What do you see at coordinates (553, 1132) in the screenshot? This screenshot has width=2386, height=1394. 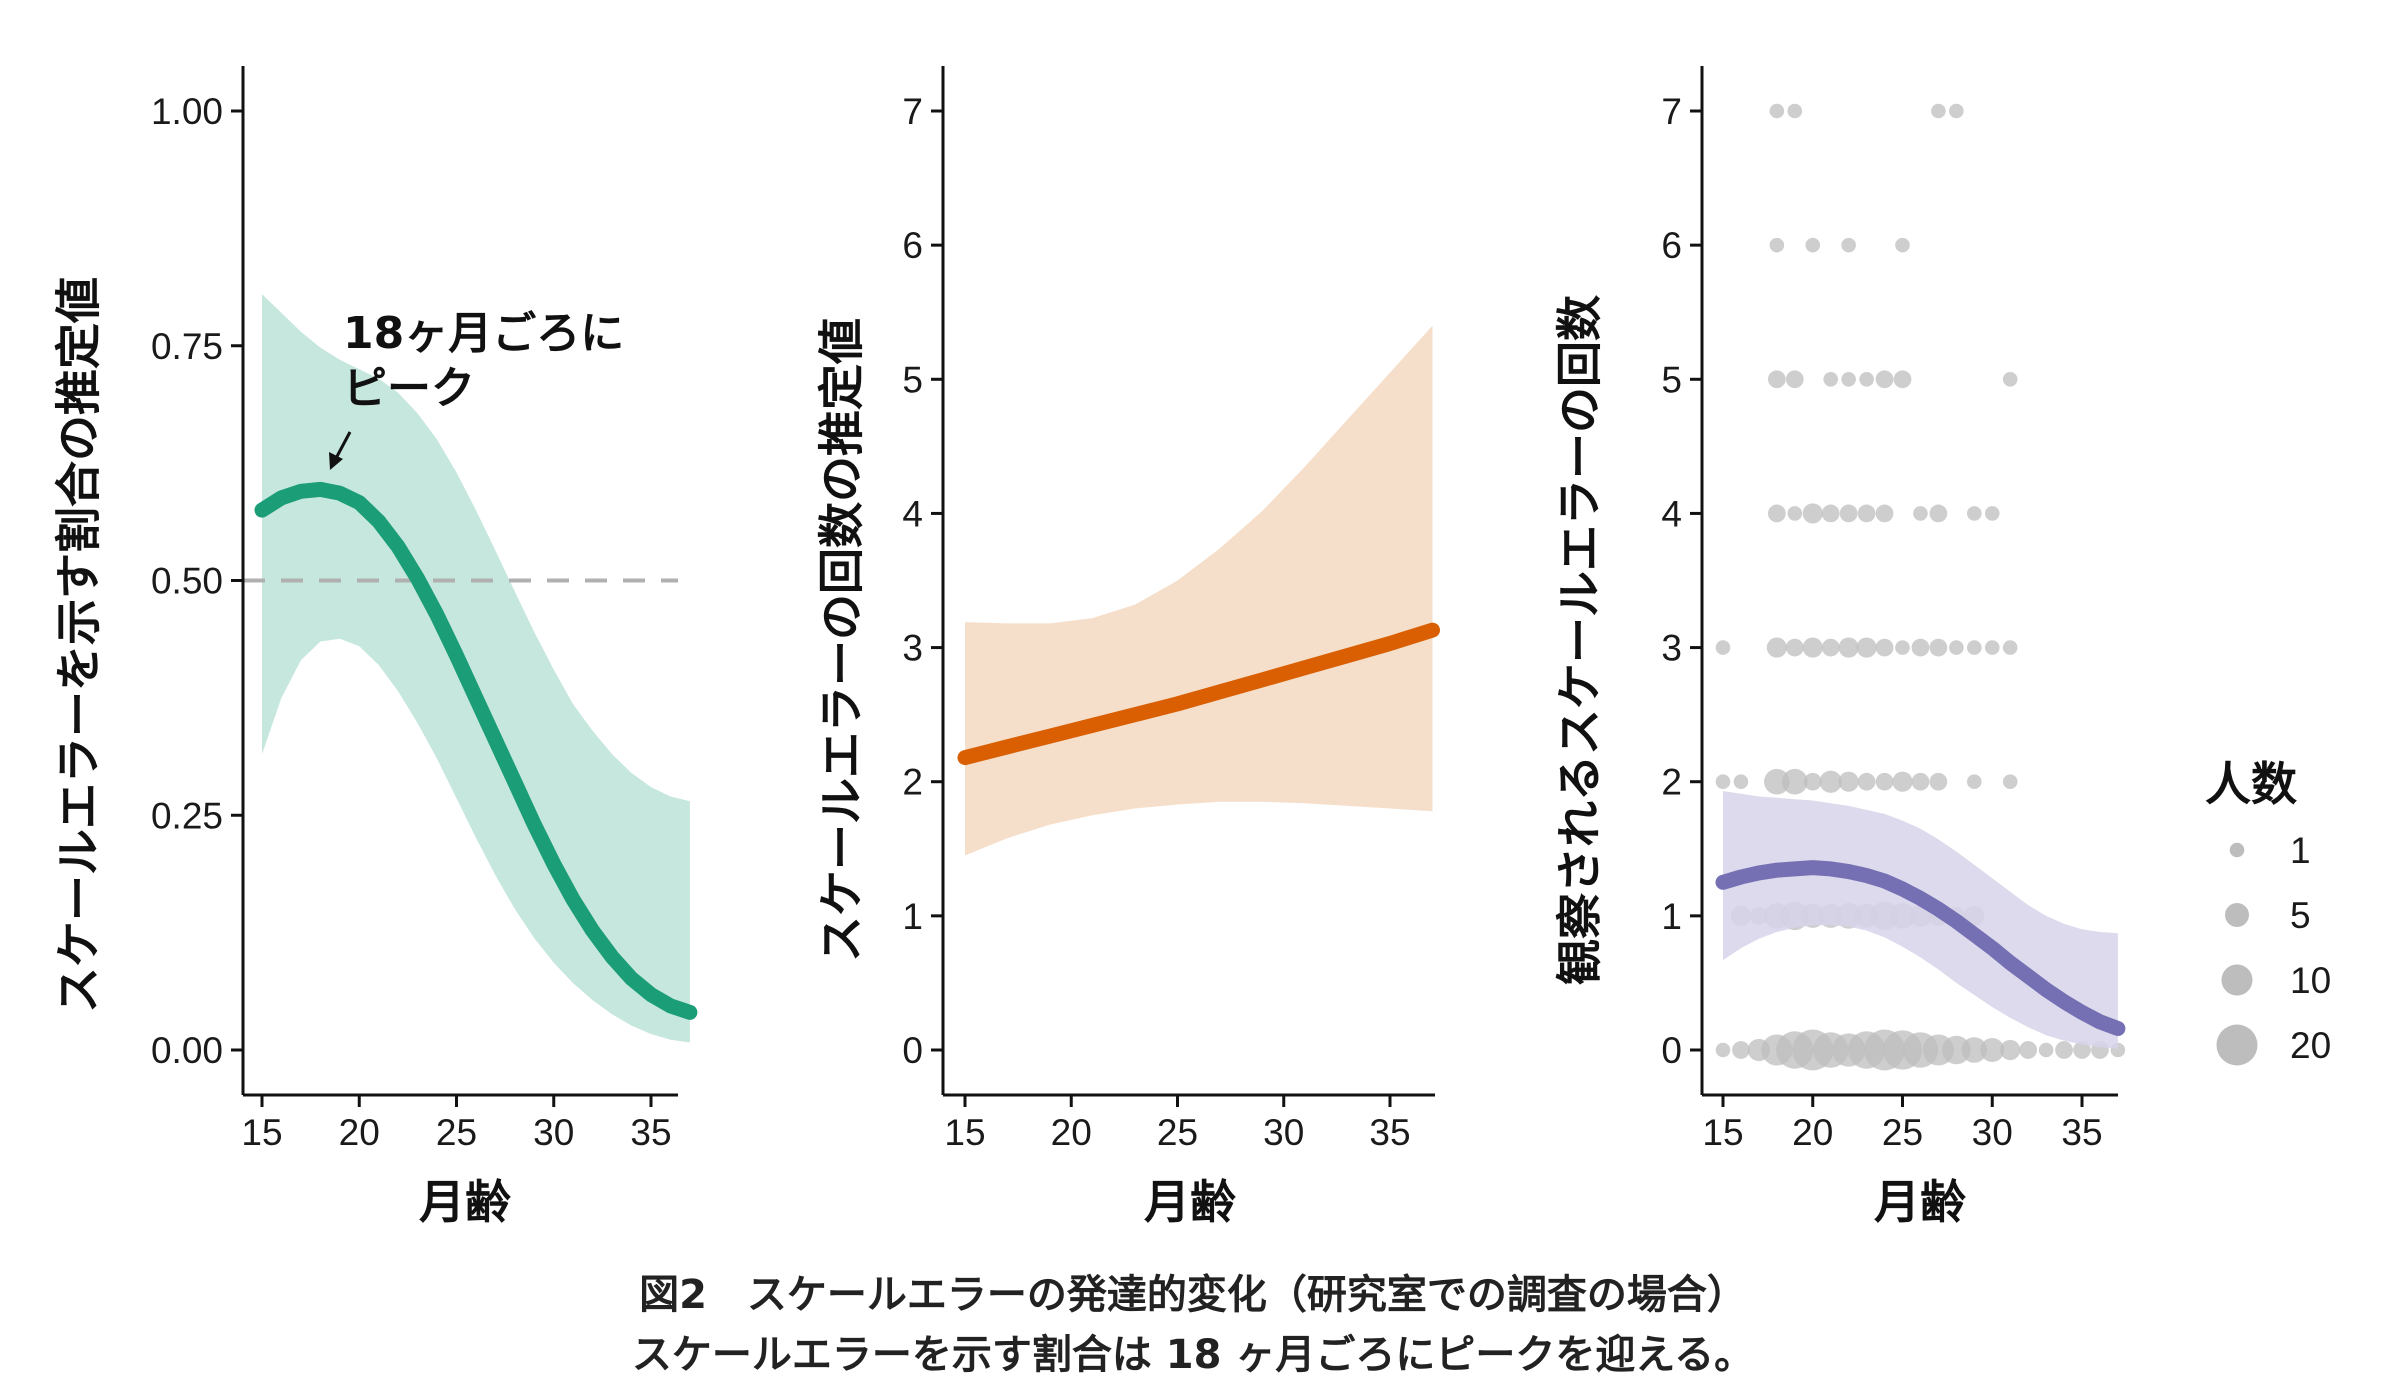 I see `x-tick-label: 30` at bounding box center [553, 1132].